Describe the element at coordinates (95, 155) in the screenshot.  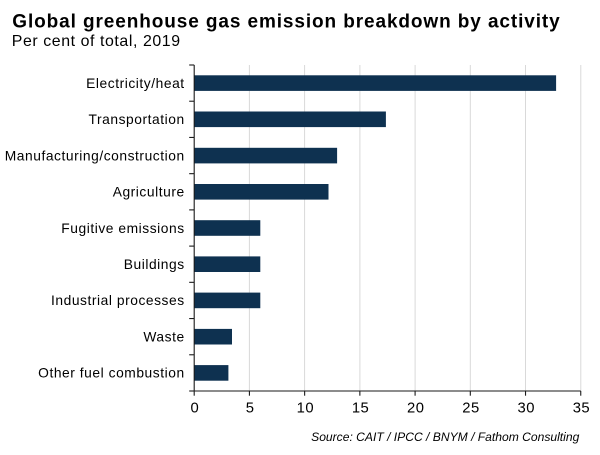
I see `svg-text: Manufacturing/construction` at that location.